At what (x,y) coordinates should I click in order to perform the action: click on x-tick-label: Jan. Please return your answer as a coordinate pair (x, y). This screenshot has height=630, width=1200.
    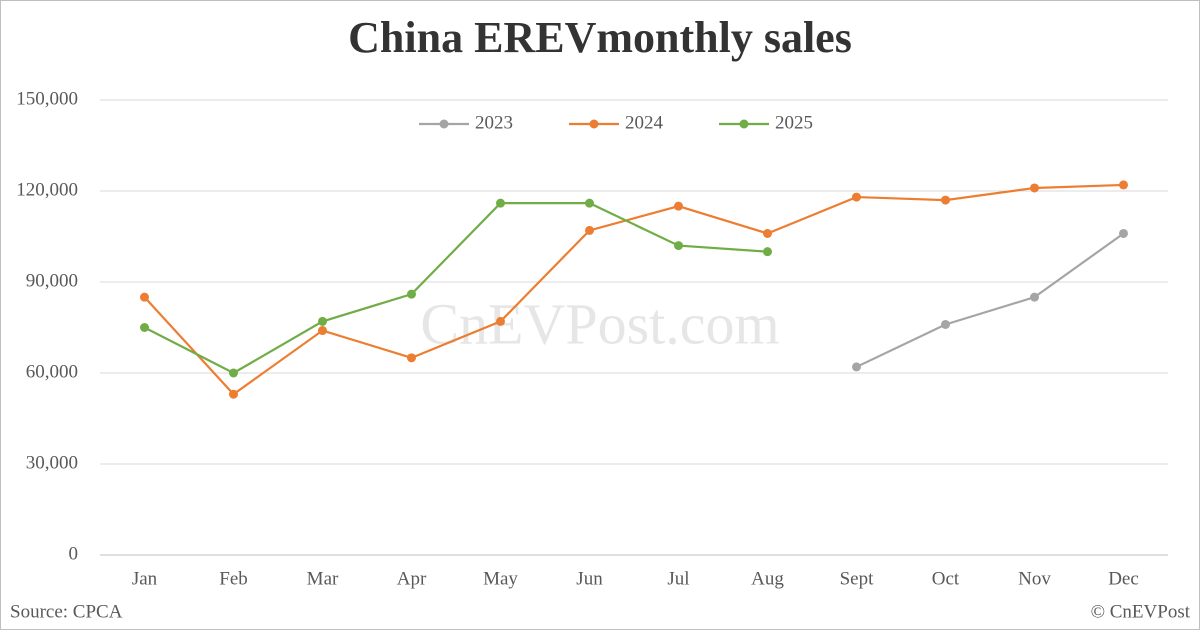
    Looking at the image, I should click on (145, 578).